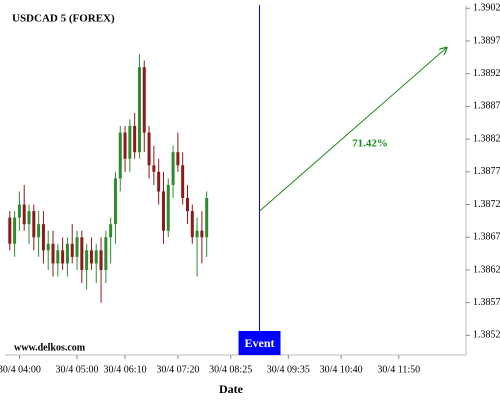 This screenshot has width=500, height=400. What do you see at coordinates (50, 347) in the screenshot?
I see `watermark: www.delkos.com` at bounding box center [50, 347].